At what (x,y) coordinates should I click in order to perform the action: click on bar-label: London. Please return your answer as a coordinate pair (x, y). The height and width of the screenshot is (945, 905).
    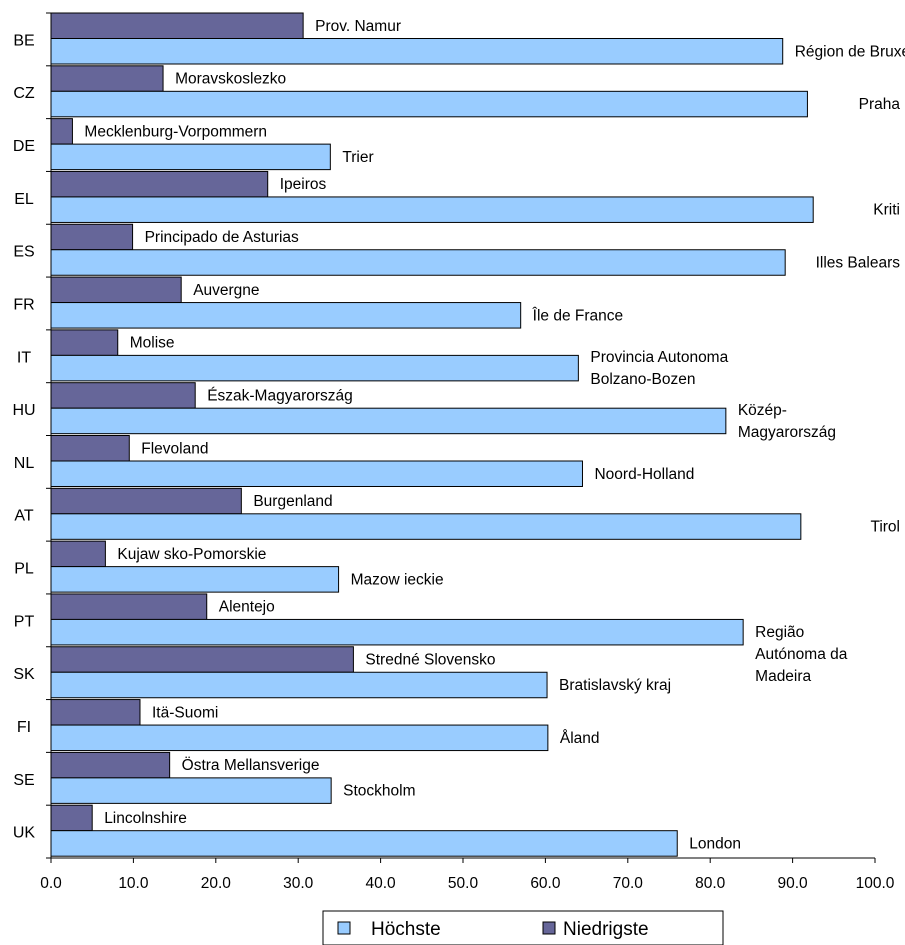
    Looking at the image, I should click on (715, 843).